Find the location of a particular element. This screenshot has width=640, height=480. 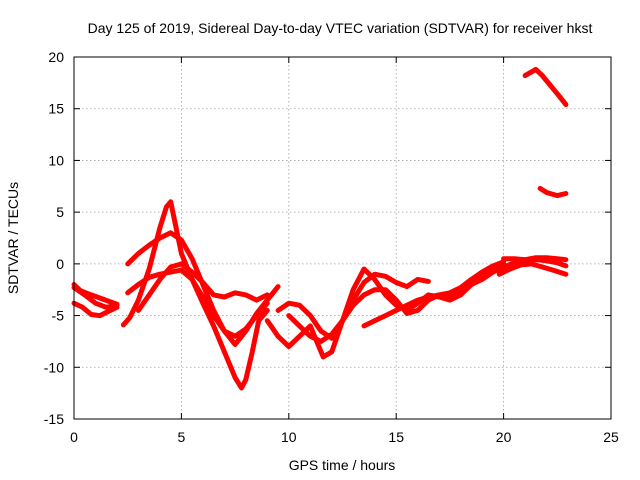

y-tick-label: -15 is located at coordinates (54, 419).